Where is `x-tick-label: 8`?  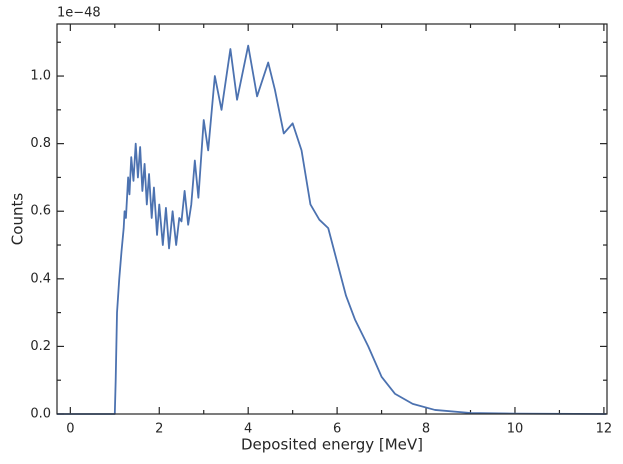 x-tick-label: 8 is located at coordinates (426, 429).